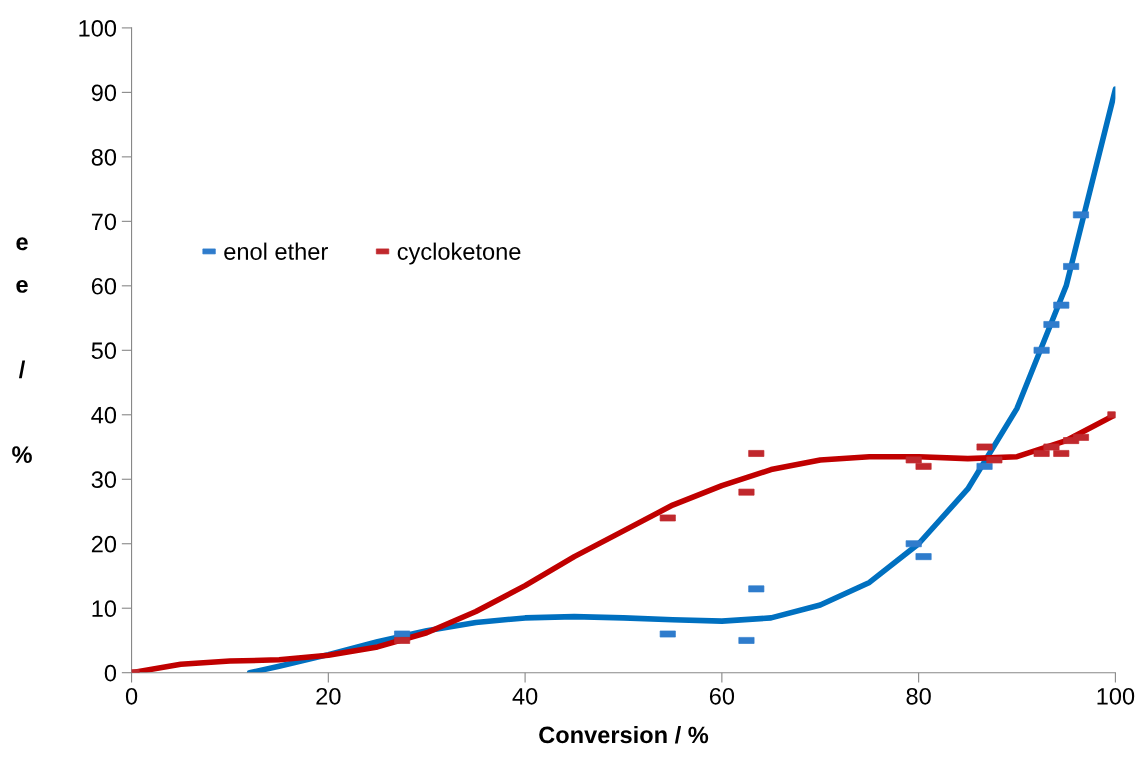 The height and width of the screenshot is (775, 1144). I want to click on y-tick-label: 40, so click(104, 415).